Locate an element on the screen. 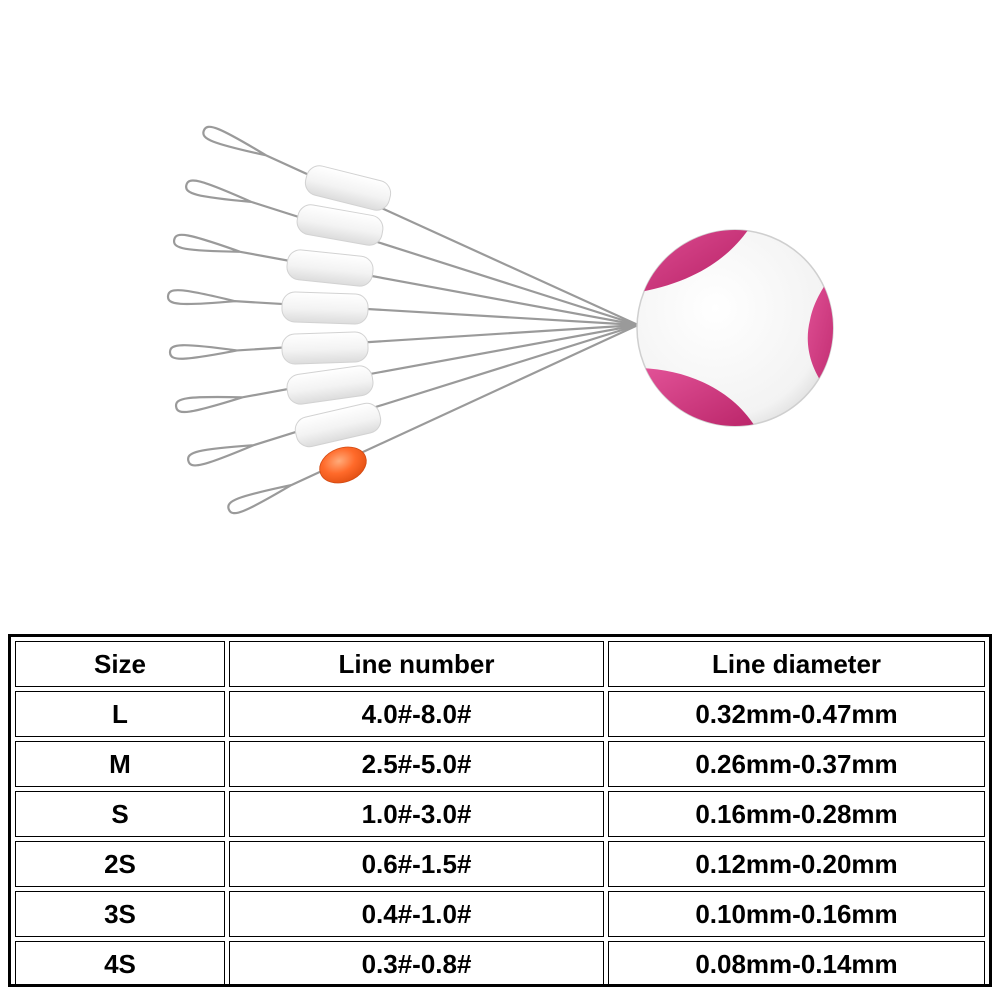  line-stoppers is located at coordinates (336, 324).